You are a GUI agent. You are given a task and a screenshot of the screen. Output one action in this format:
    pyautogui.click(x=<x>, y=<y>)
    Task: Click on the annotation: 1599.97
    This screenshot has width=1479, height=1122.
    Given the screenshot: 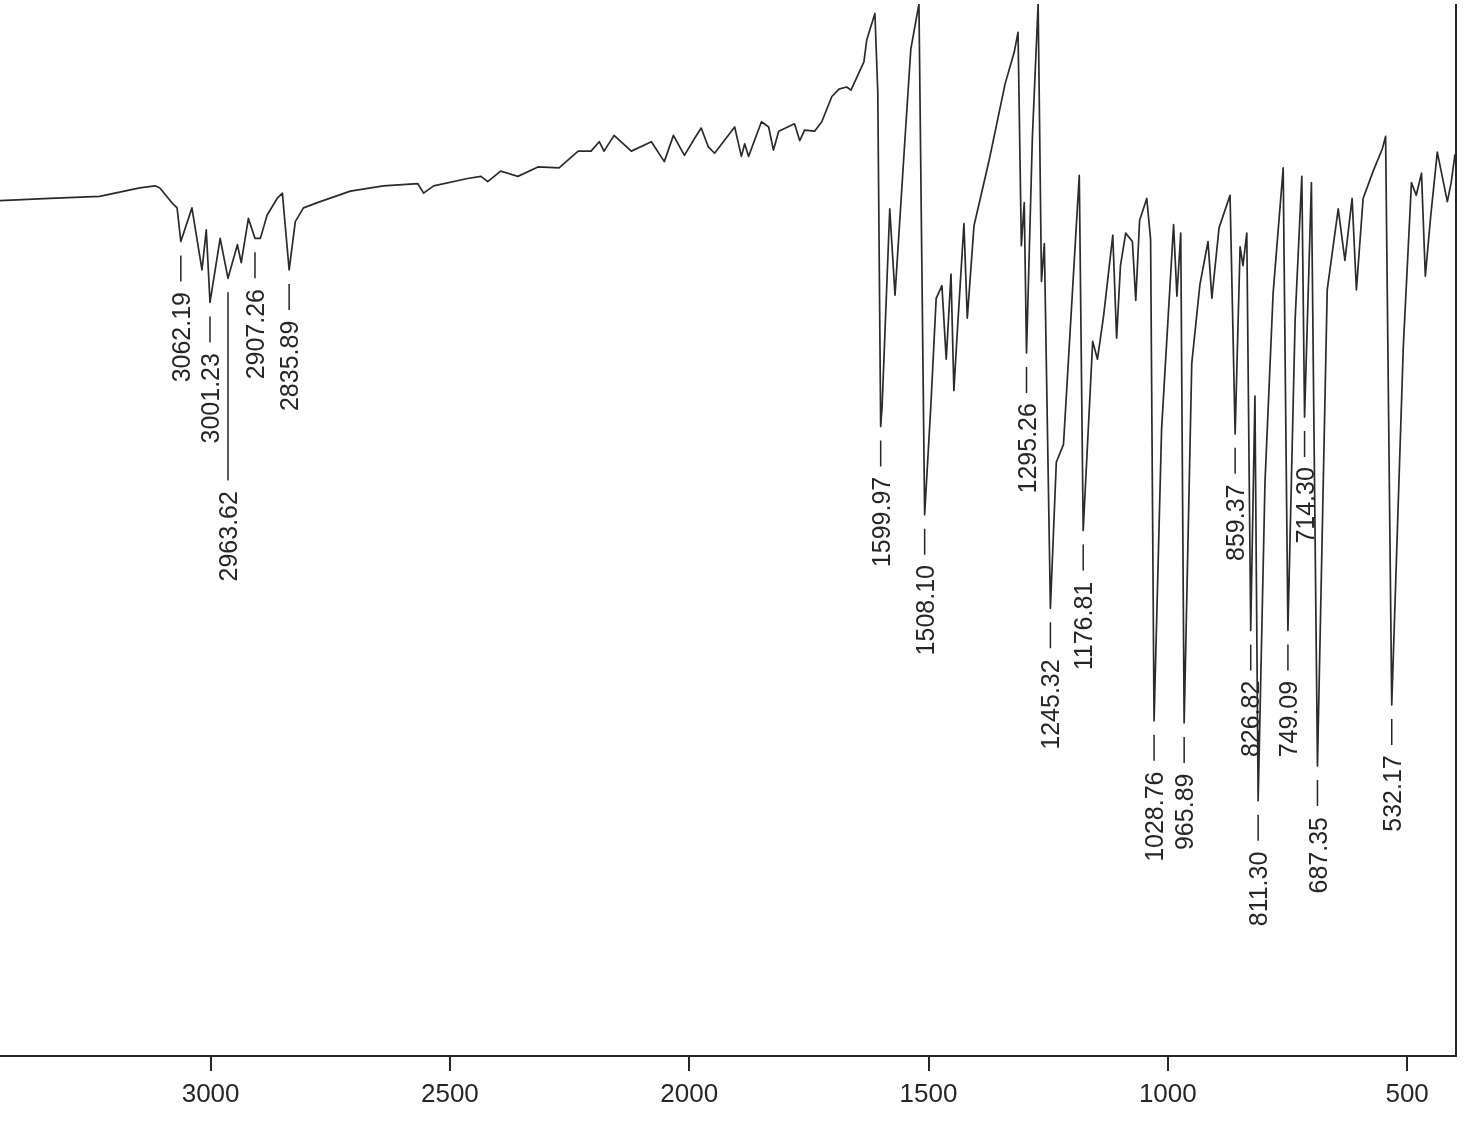 What is the action you would take?
    pyautogui.click(x=881, y=522)
    